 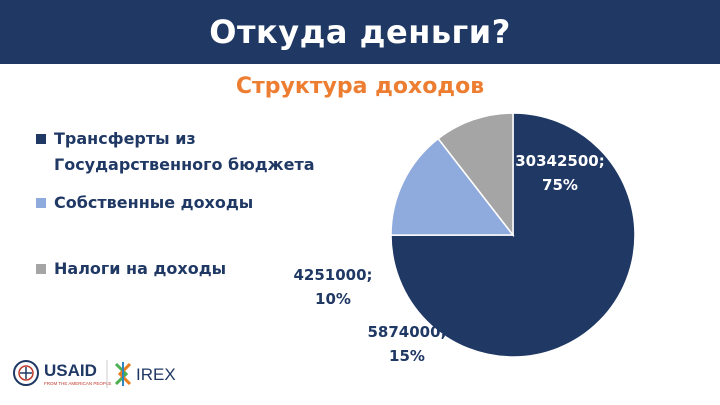 I want to click on footer-logos: USAID FROM THE AMERICAN PEOPLE IREX, so click(x=94, y=374).